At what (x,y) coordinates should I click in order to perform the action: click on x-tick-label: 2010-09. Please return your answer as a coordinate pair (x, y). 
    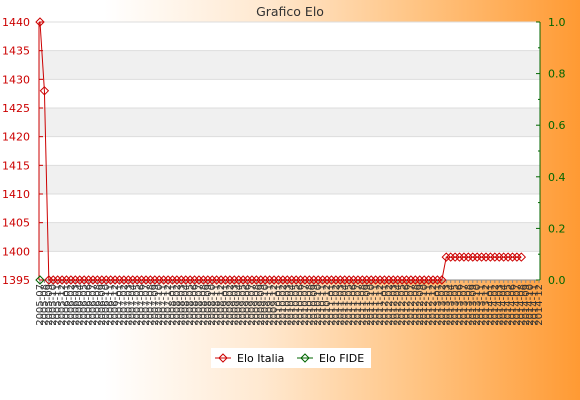
    Looking at the image, I should click on (314, 305).